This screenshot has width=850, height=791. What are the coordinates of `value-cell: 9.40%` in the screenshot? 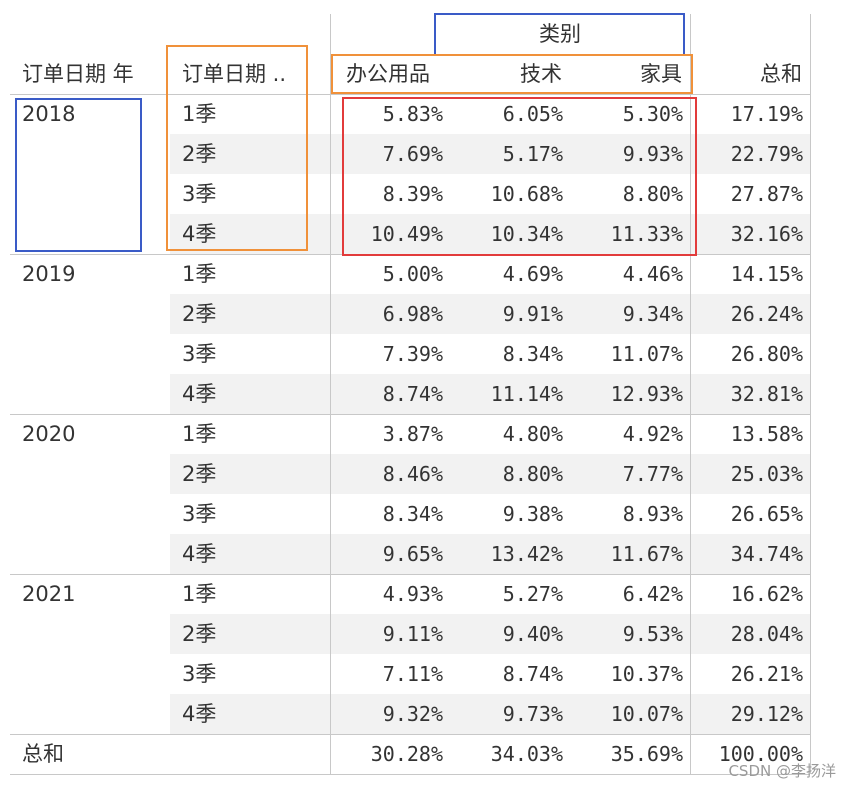 It's located at (532, 634).